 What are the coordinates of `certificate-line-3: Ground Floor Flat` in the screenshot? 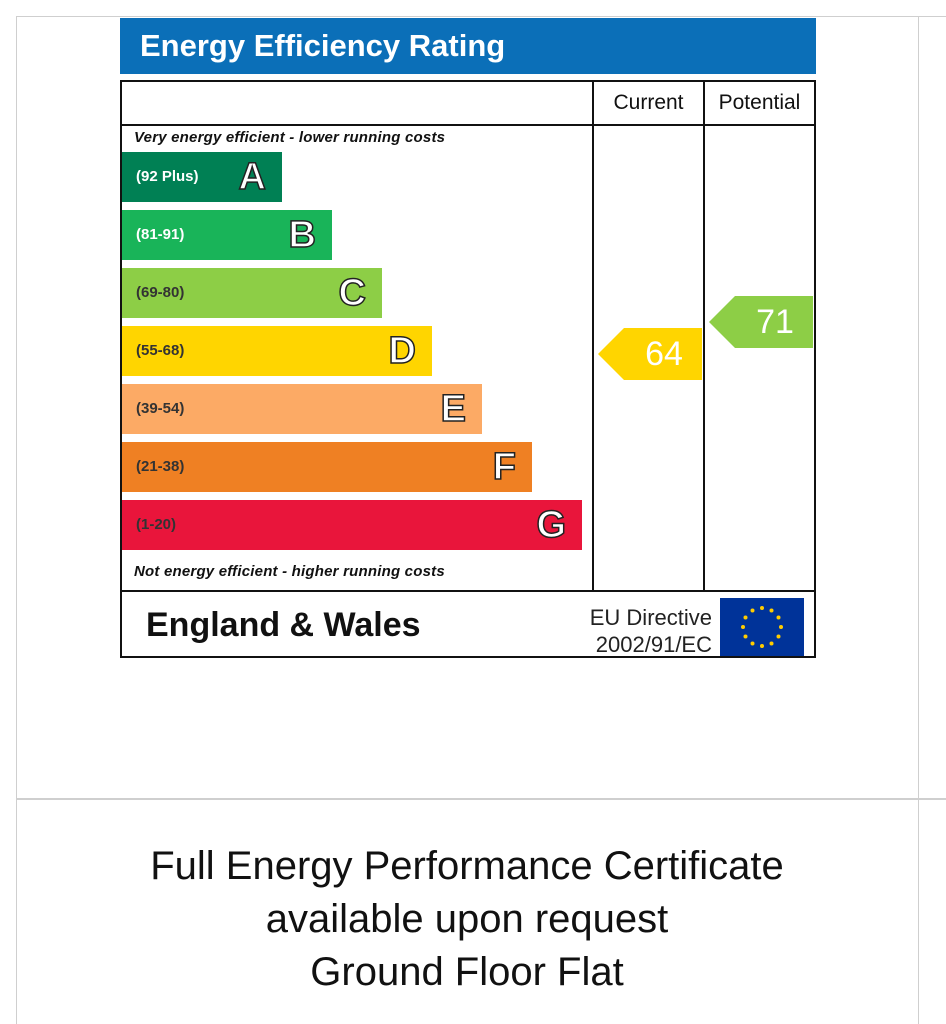 It's located at (467, 972).